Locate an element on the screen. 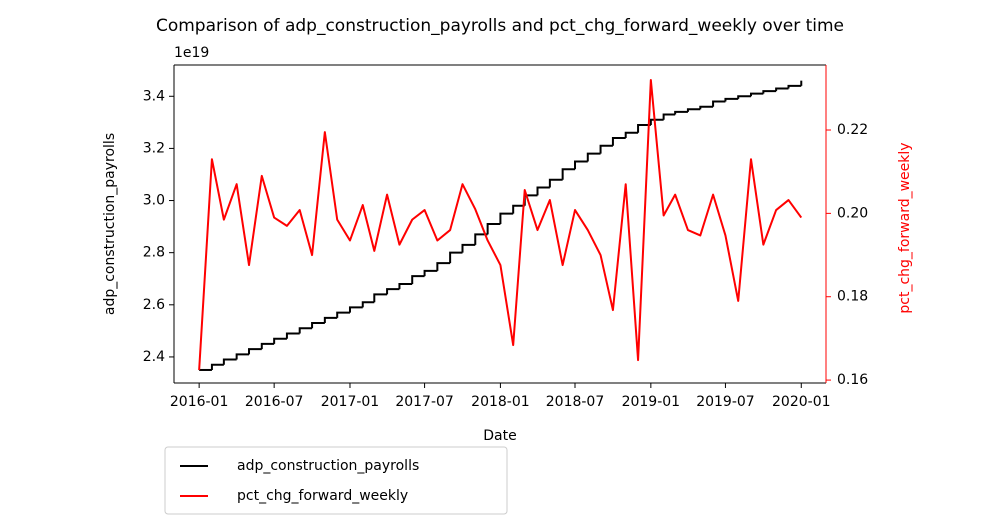 The image size is (1000, 529). x-axis-label: Date is located at coordinates (499, 436).